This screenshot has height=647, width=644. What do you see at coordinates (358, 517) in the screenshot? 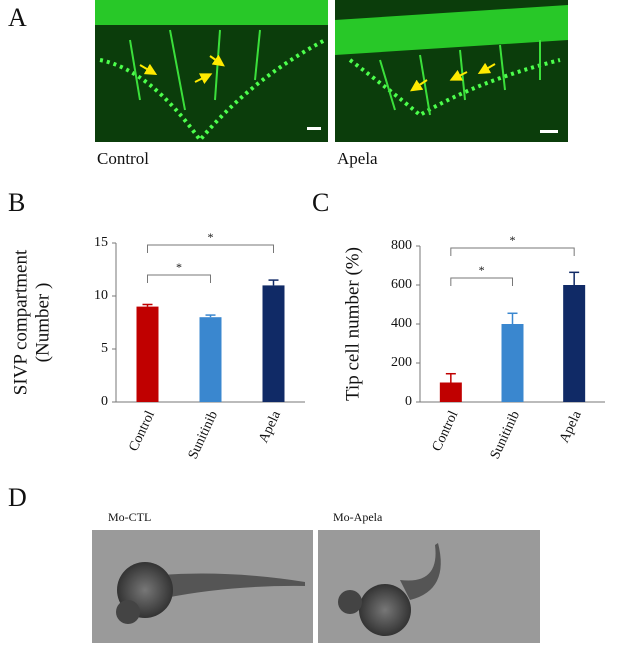
I see `image-caption: Mo-Apela` at bounding box center [358, 517].